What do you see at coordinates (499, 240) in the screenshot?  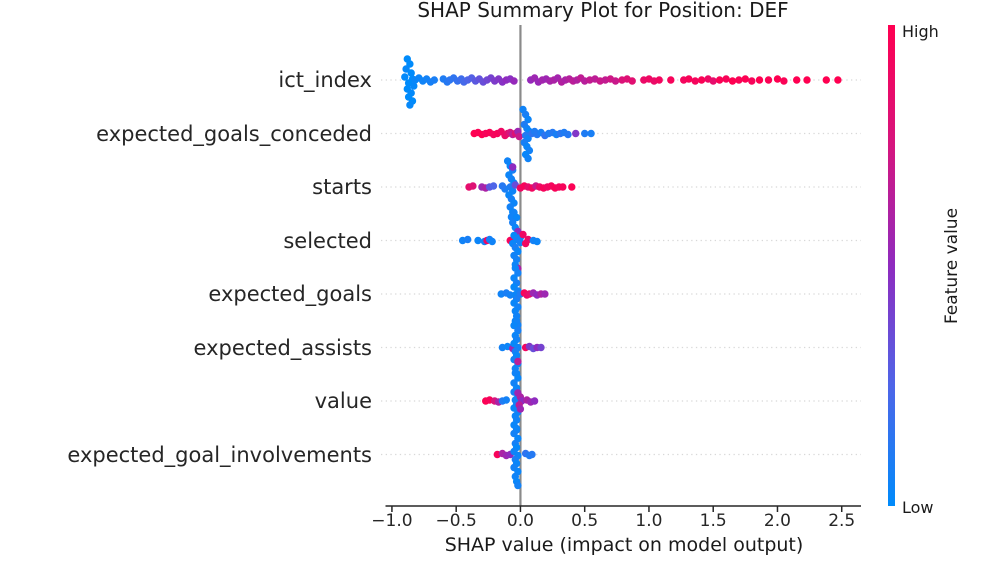 I see `beeswarm-row-selected` at bounding box center [499, 240].